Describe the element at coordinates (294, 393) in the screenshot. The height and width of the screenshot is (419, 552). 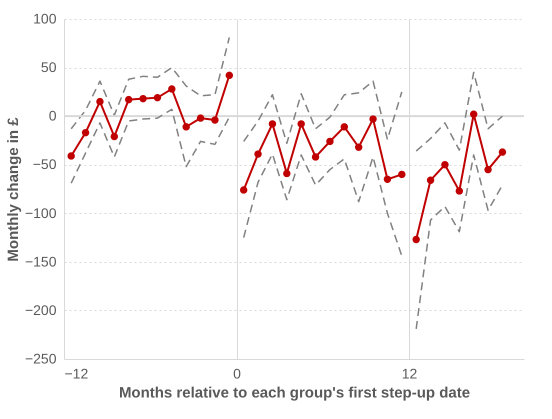
I see `x-axis-title: Months relative to each group's first step-up date` at that location.